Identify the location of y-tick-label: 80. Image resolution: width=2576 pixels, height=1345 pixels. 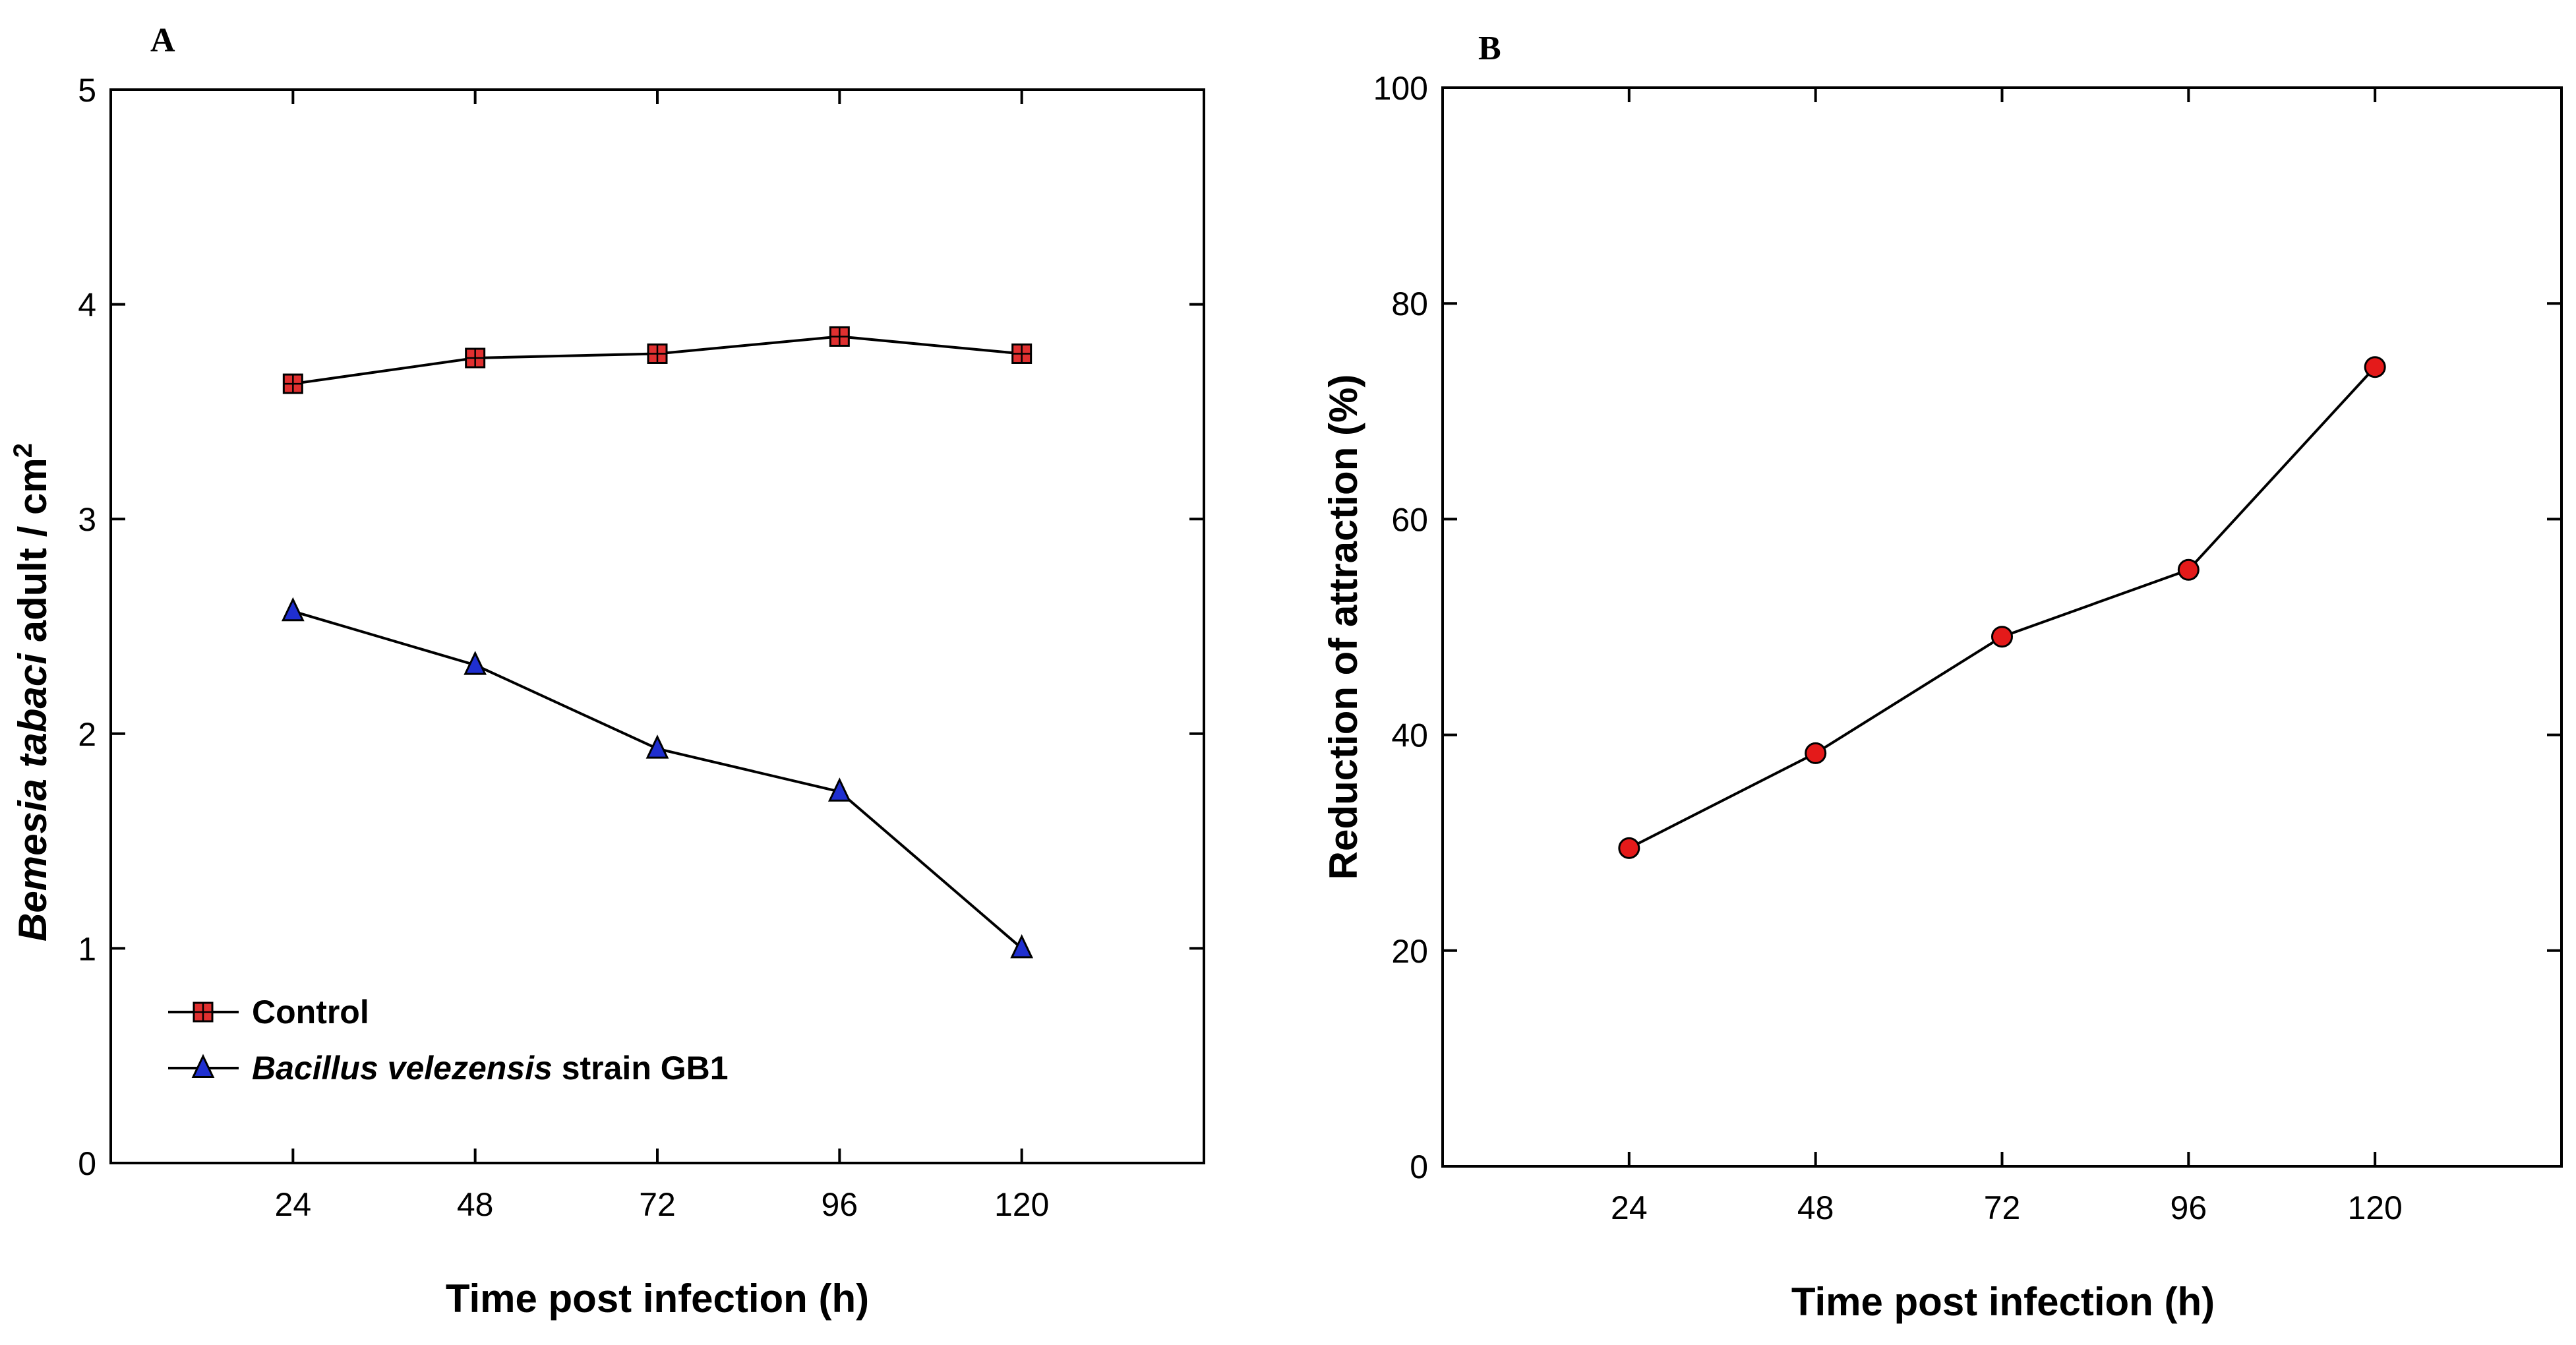
(1409, 303).